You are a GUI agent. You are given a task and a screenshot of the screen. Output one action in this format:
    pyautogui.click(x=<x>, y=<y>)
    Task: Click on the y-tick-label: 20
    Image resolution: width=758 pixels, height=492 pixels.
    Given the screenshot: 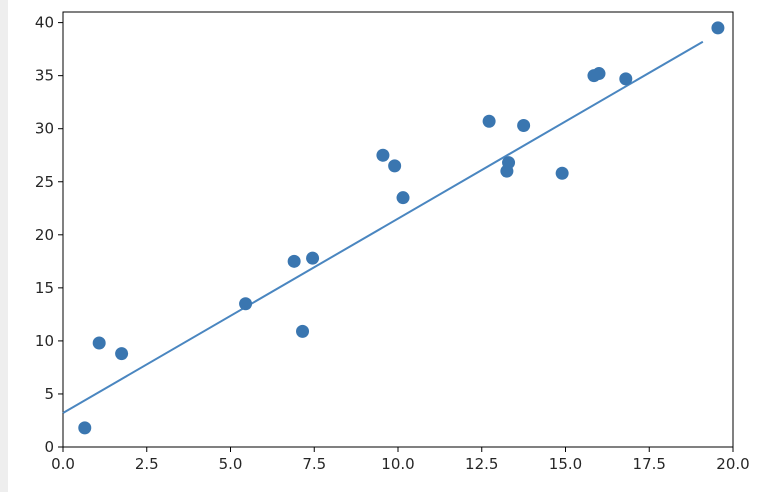 What is the action you would take?
    pyautogui.click(x=44, y=235)
    